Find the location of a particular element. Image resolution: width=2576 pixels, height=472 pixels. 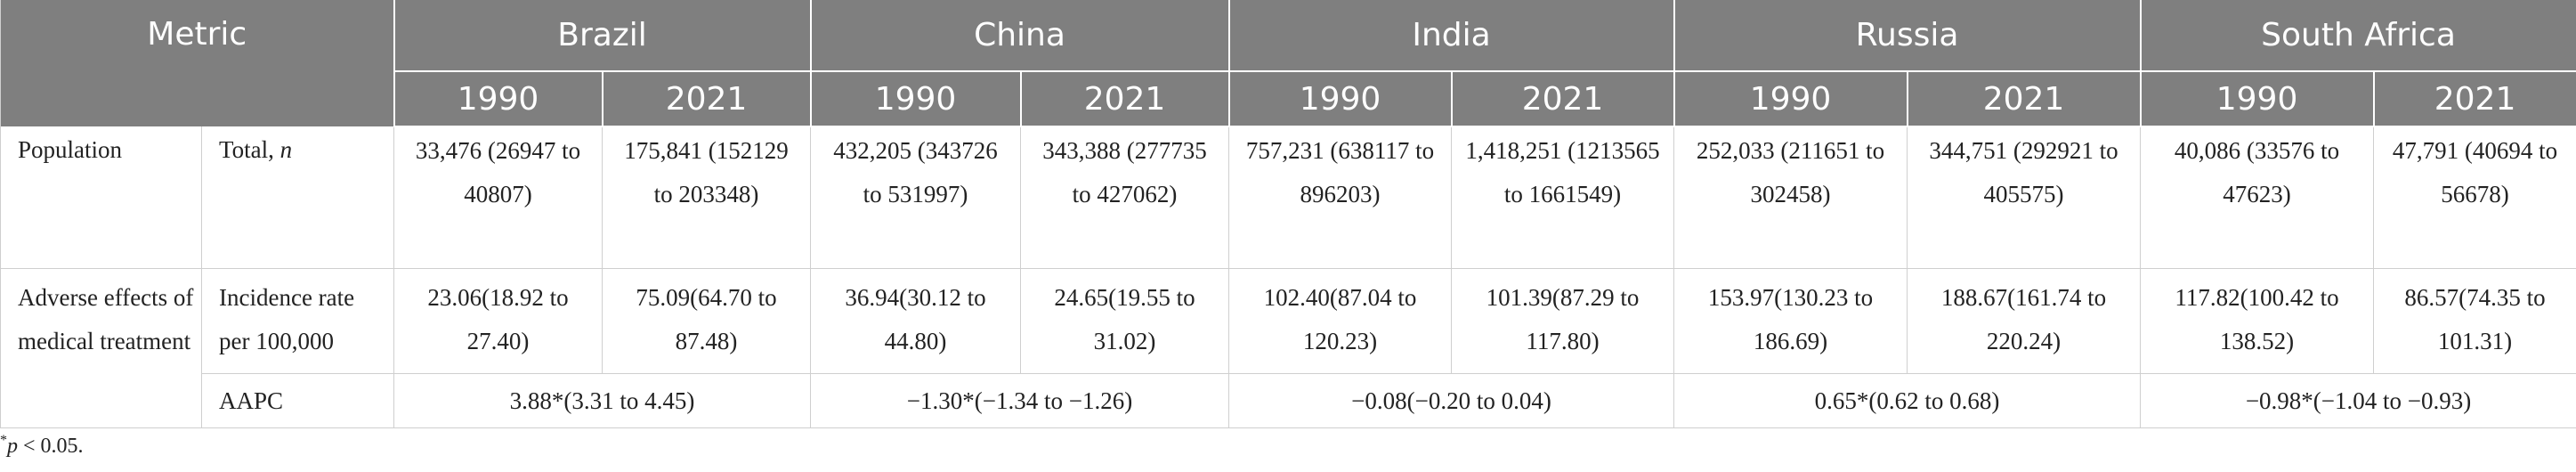

table-cell: 86.57(74.35 to 101.31) is located at coordinates (2474, 321).